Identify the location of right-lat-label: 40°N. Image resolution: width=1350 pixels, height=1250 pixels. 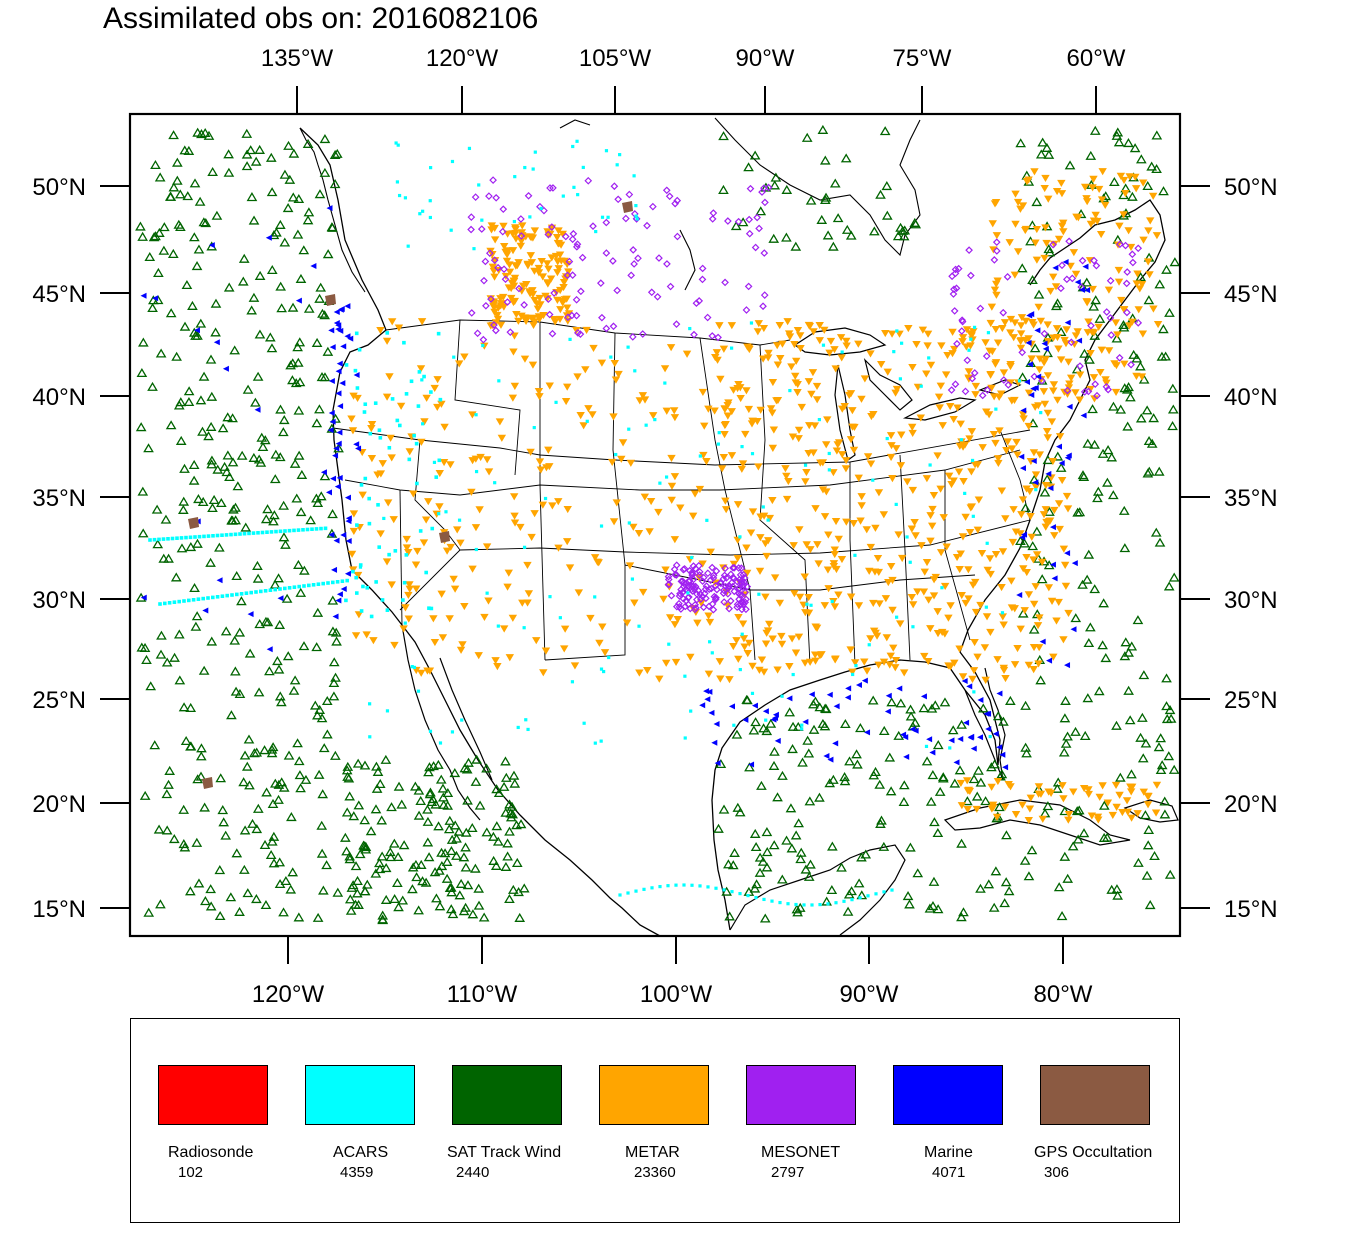
(1251, 397).